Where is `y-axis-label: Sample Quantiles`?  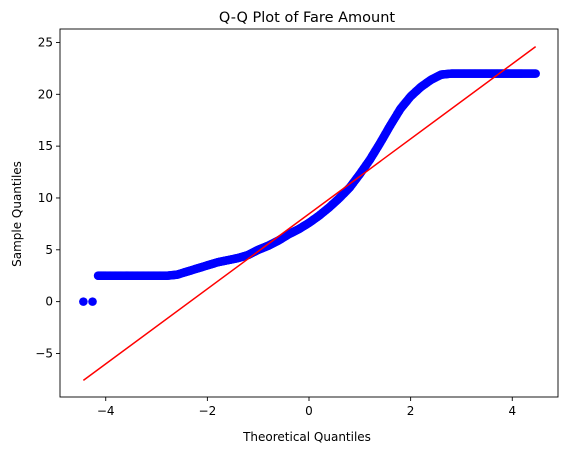
y-axis-label: Sample Quantiles is located at coordinates (17, 214).